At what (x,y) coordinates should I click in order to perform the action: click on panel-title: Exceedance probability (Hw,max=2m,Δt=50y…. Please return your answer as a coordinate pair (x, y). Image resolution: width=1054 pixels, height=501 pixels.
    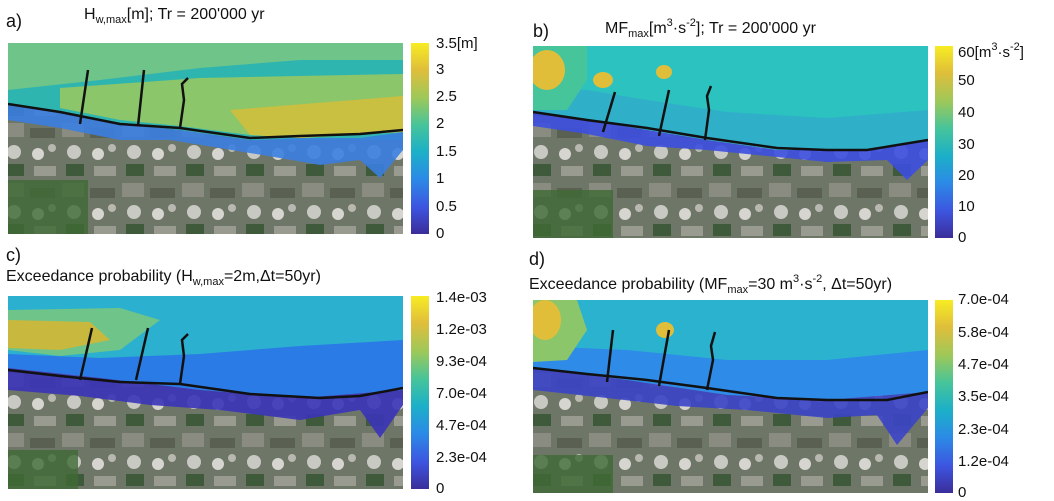
    Looking at the image, I should click on (163, 278).